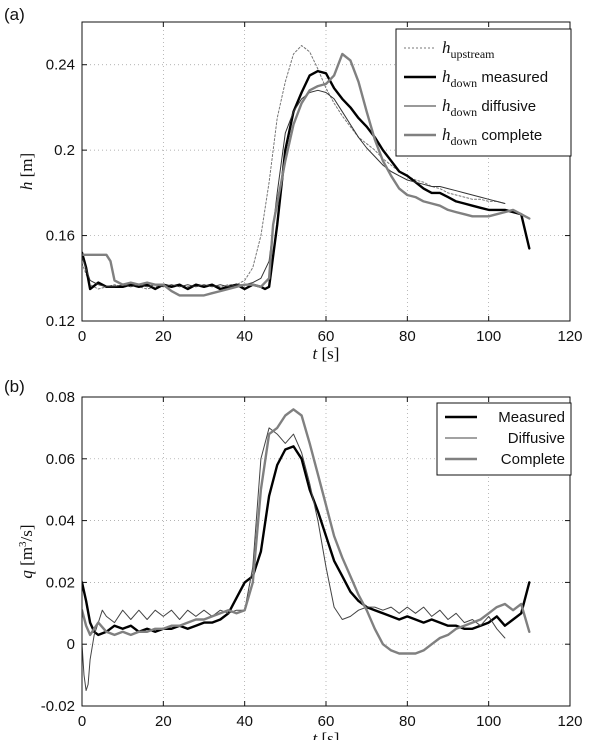 Image resolution: width=602 pixels, height=740 pixels. I want to click on y-axis-label: q [m3/s], so click(26, 551).